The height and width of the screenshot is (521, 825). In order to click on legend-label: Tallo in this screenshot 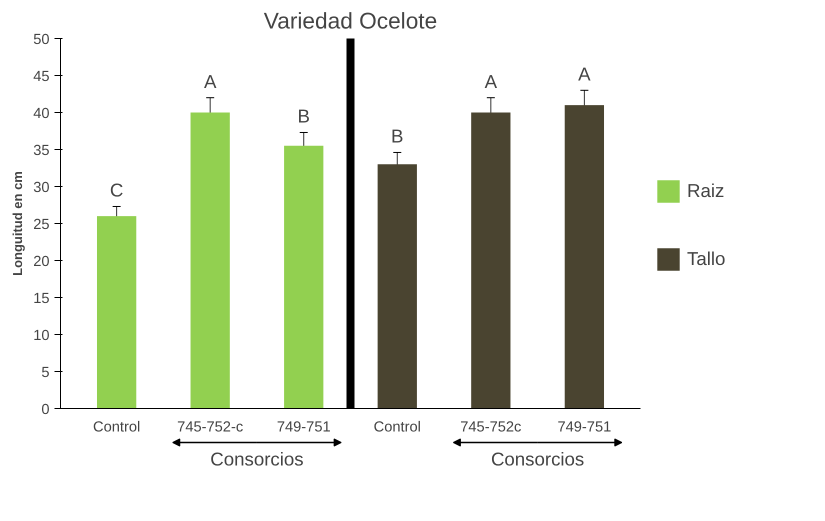, I will do `click(706, 259)`.